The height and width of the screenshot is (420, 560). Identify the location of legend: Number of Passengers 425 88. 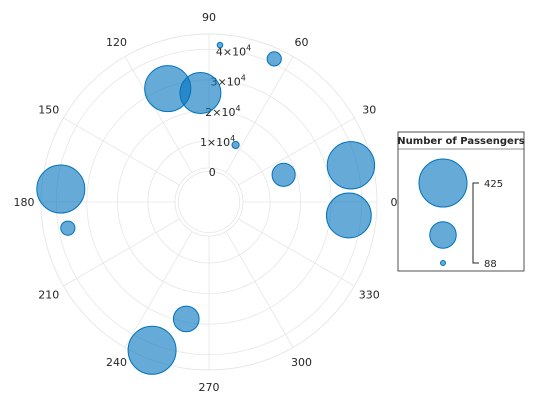
(461, 201).